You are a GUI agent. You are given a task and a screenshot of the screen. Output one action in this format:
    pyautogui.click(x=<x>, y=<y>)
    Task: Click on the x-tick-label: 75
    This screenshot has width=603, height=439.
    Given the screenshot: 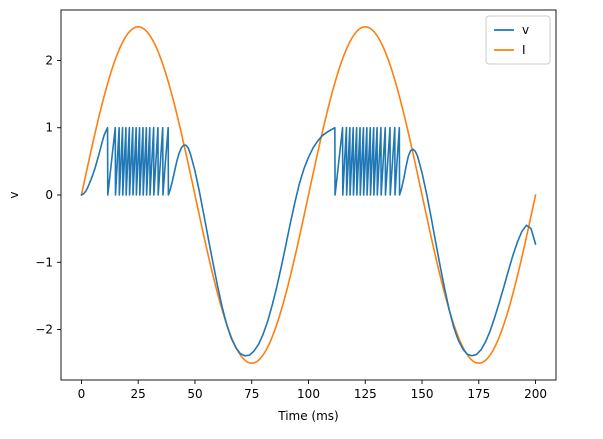 What is the action you would take?
    pyautogui.click(x=251, y=394)
    